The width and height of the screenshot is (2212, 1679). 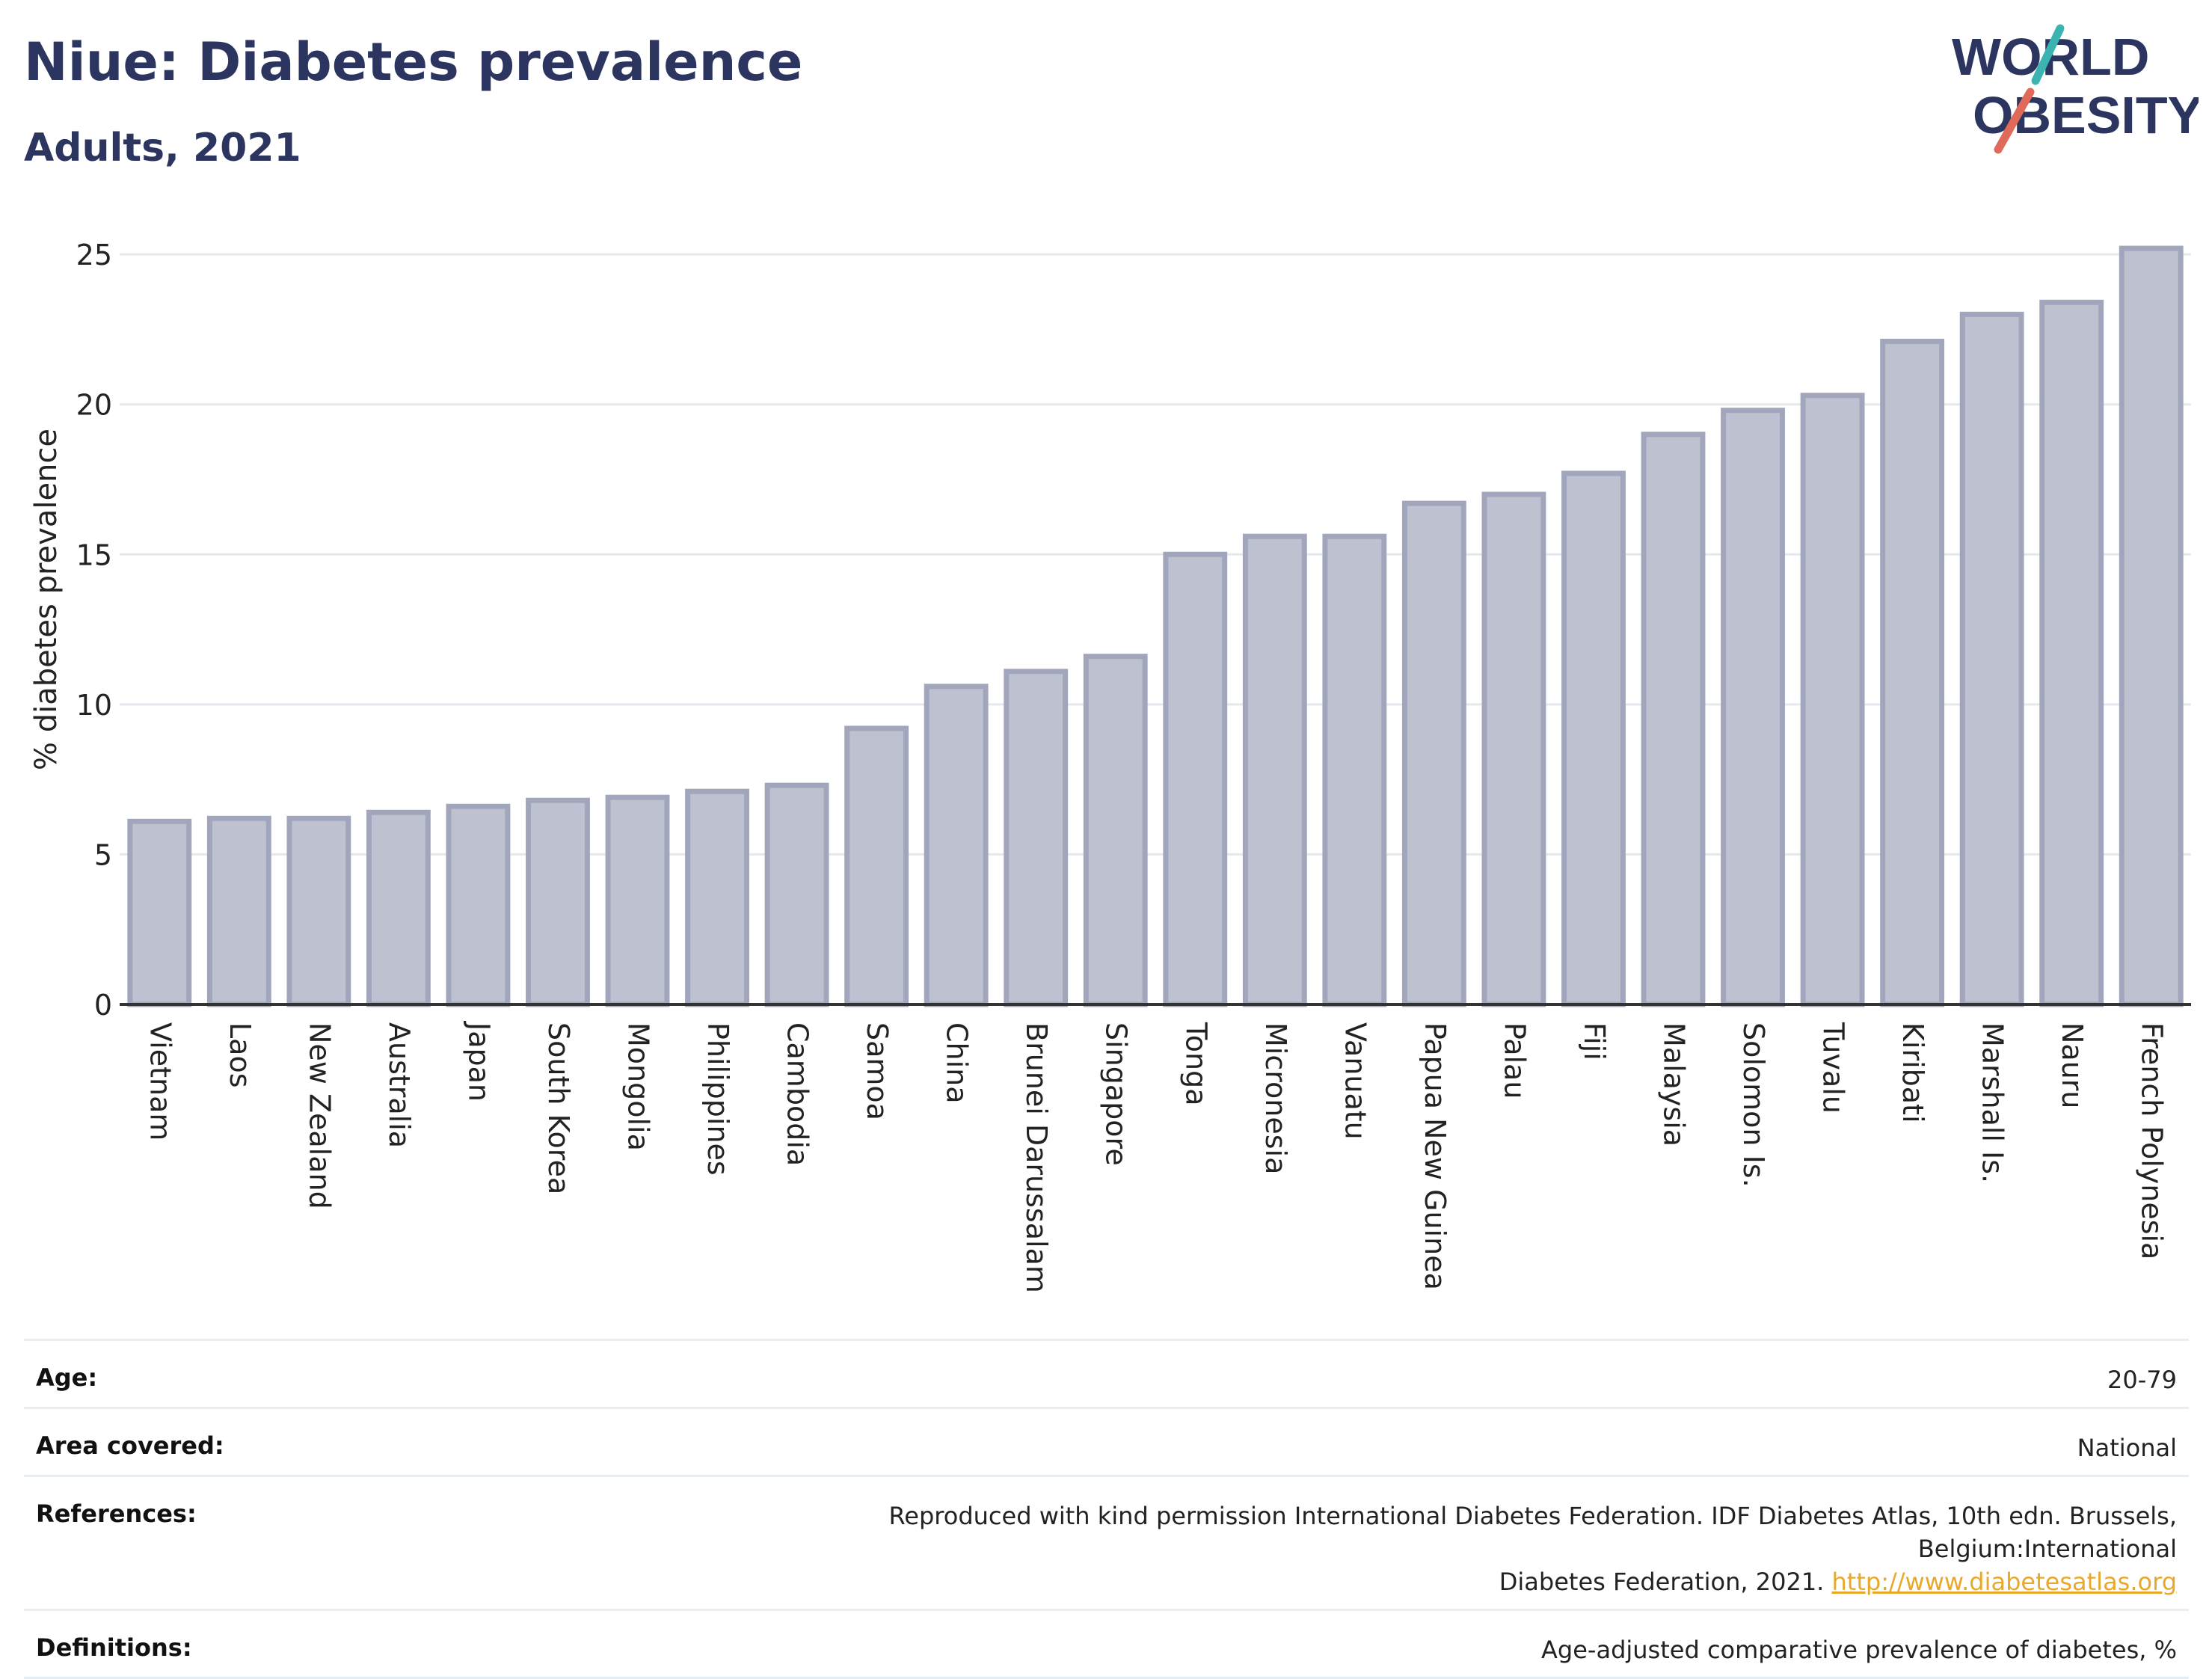 I want to click on x-tick-label: Tuvalu, so click(x=1833, y=1068).